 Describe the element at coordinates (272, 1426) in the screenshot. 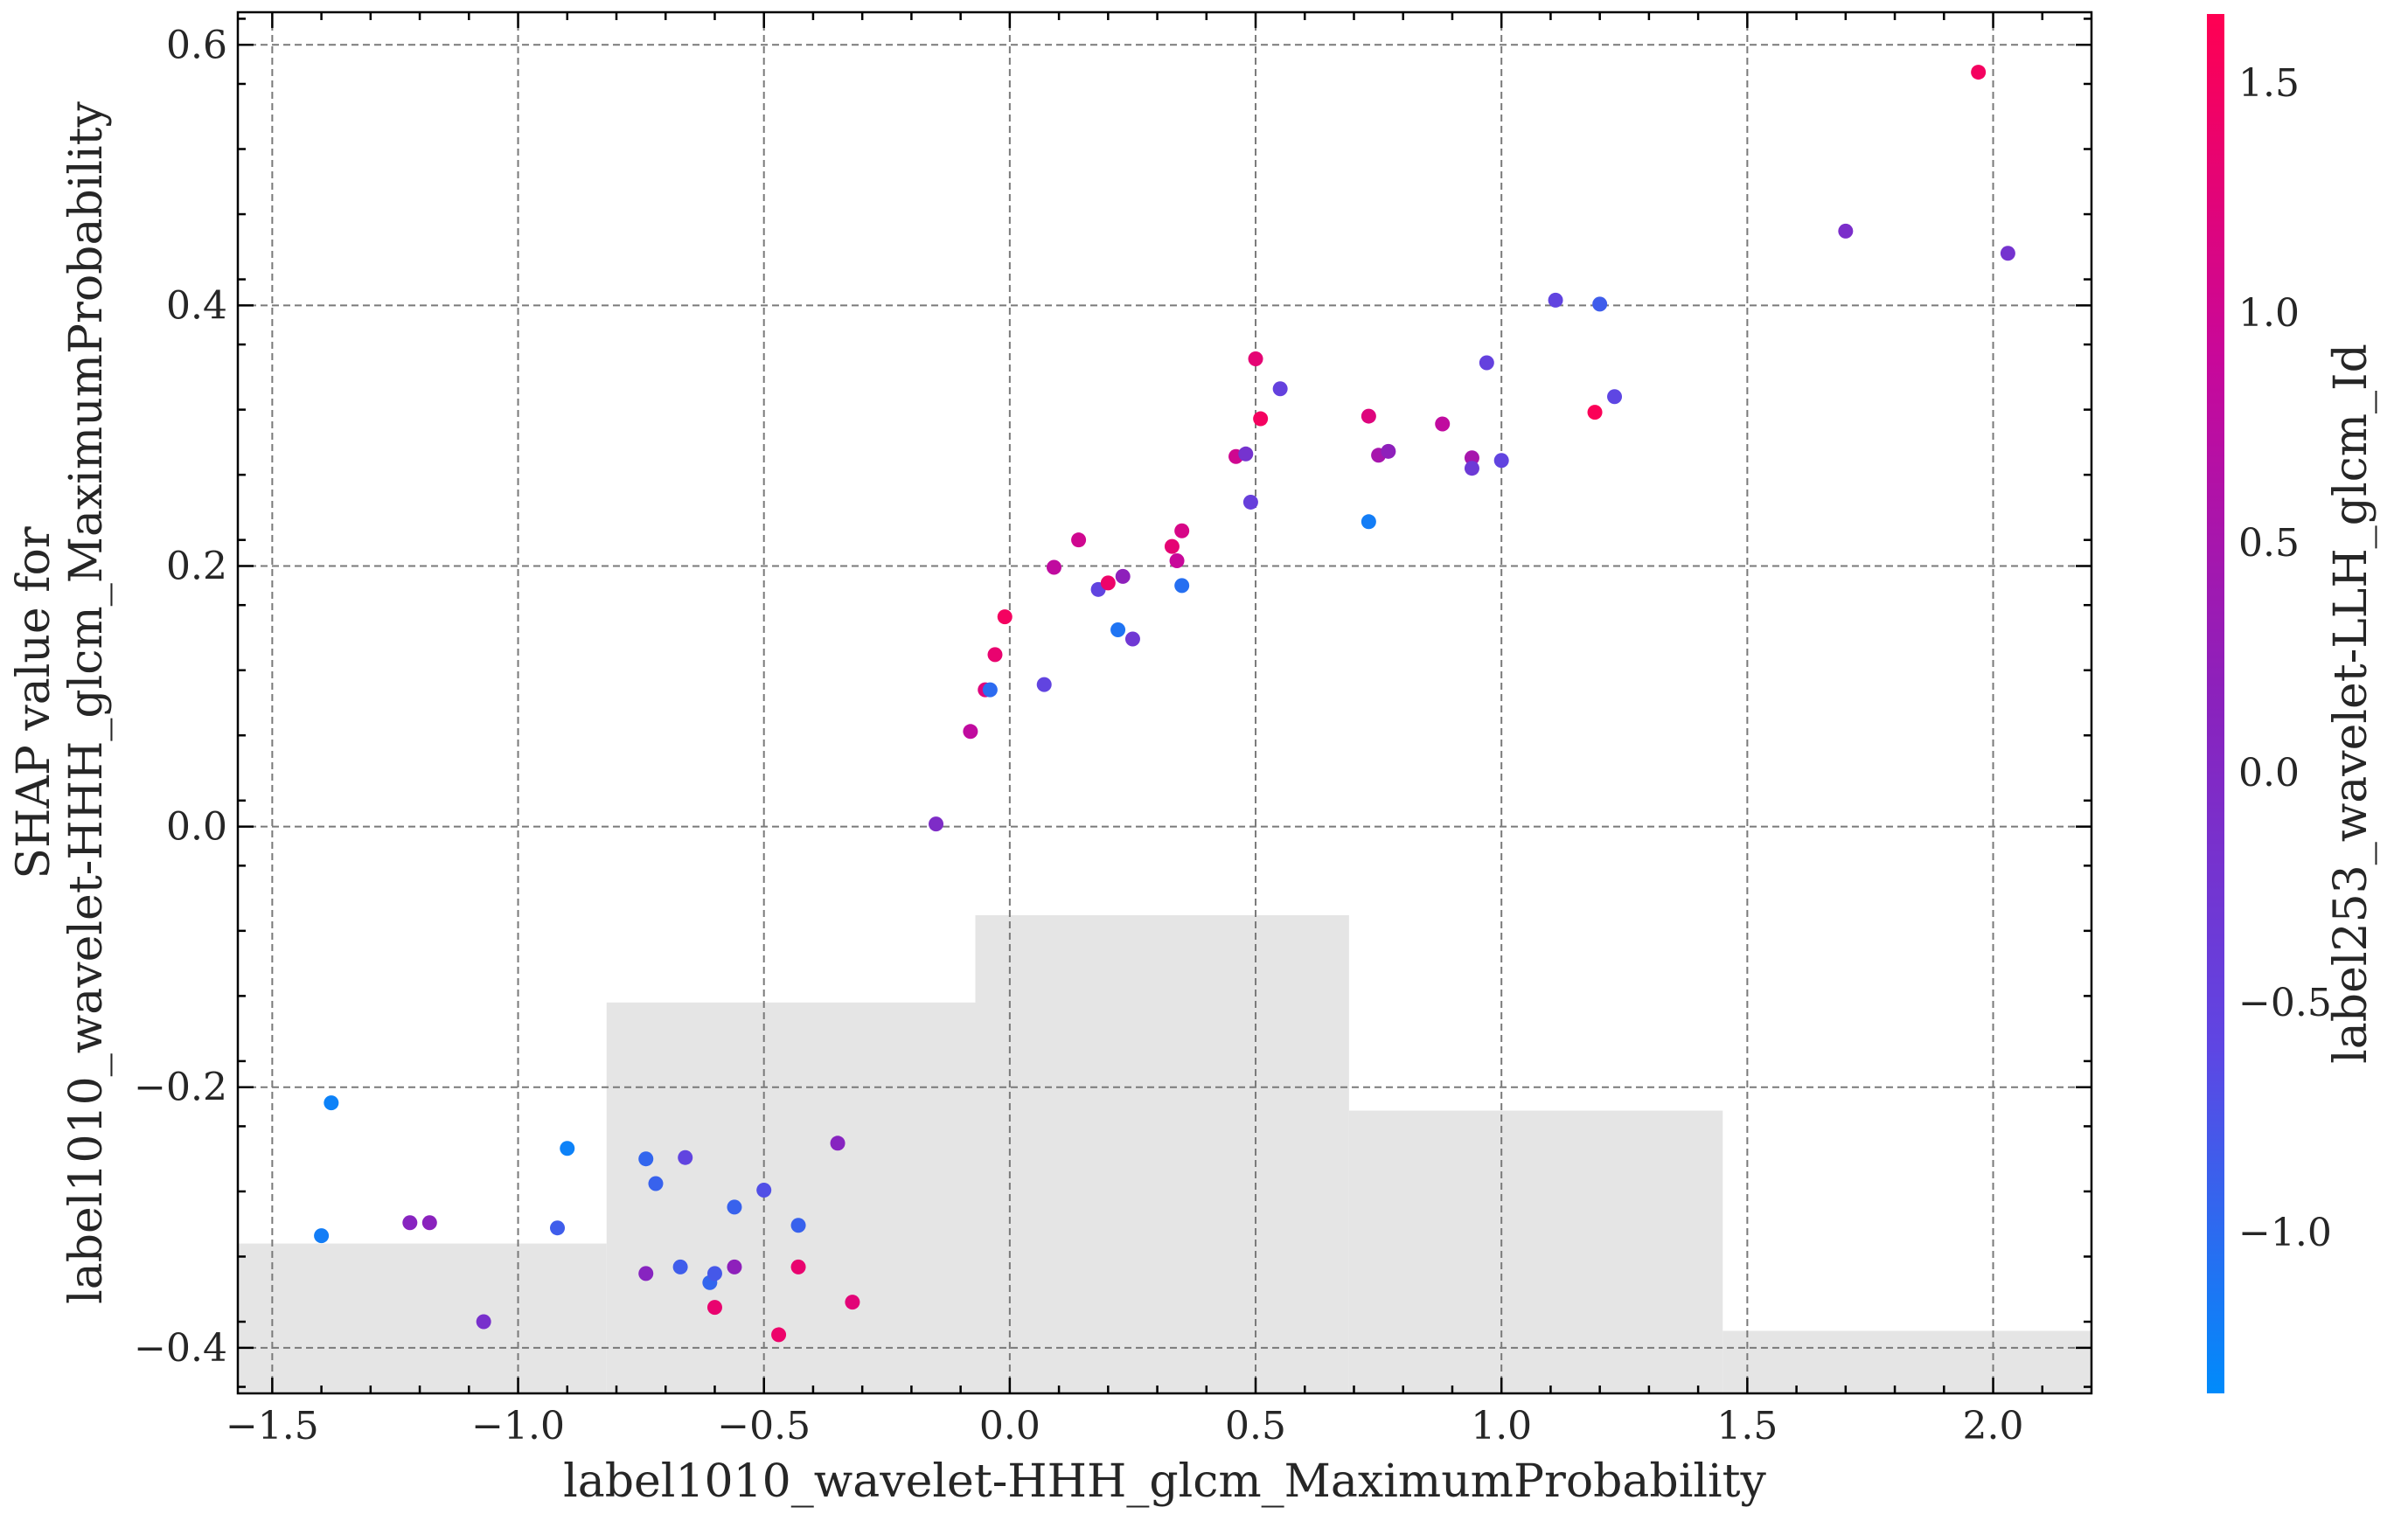

I see `x-tick-label-0: −1.5` at that location.